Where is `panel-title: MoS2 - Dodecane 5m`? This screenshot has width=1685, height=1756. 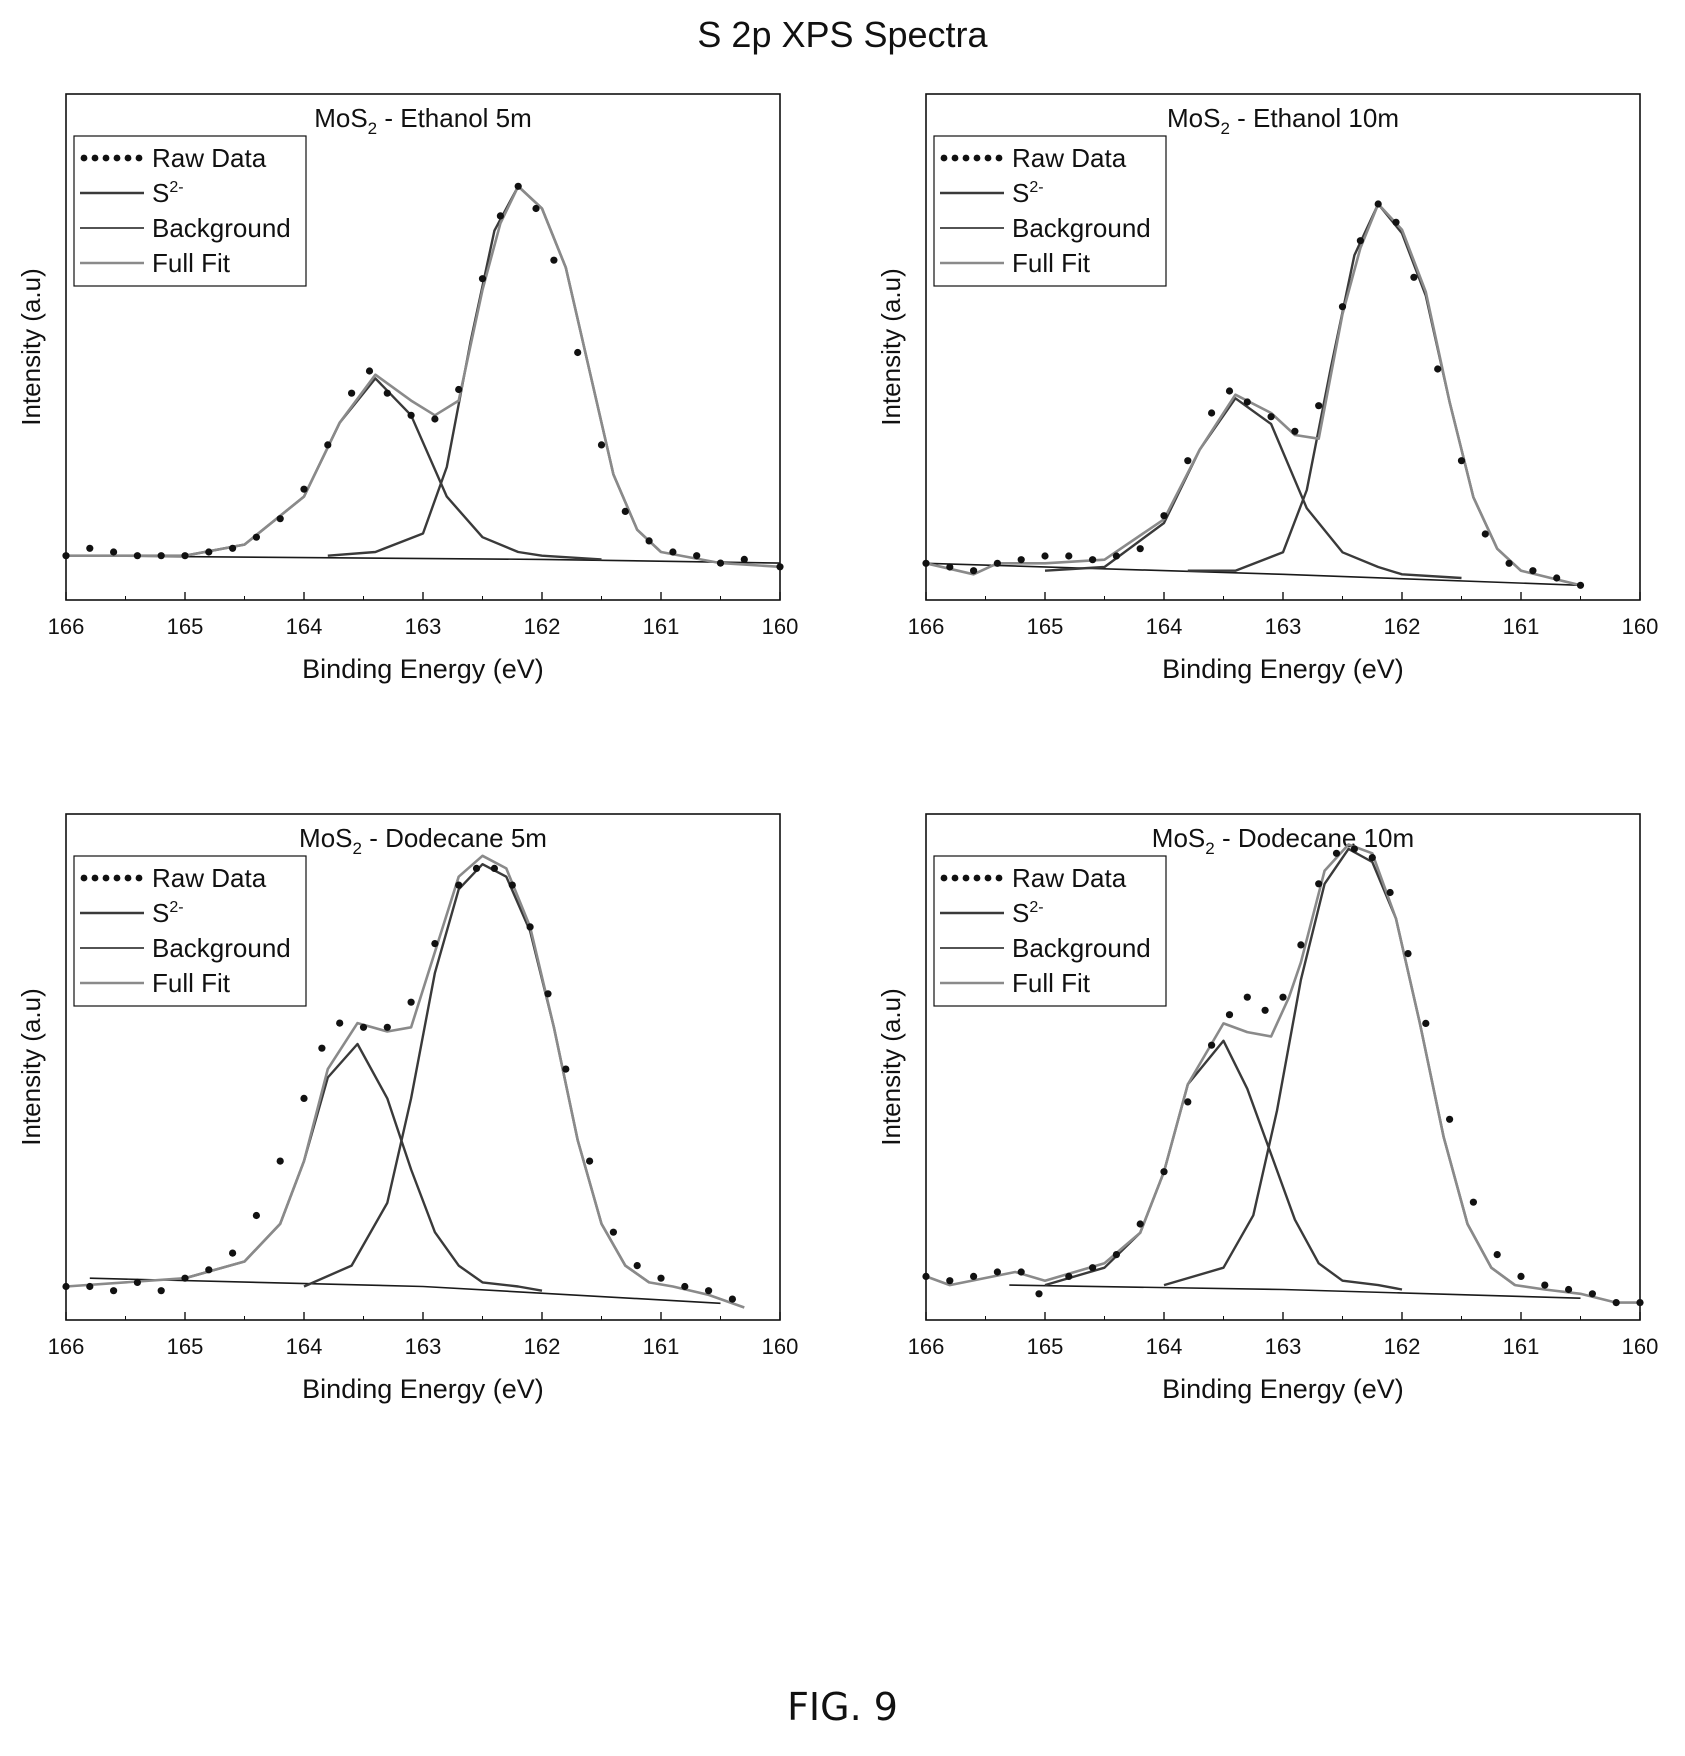
panel-title: MoS2 - Dodecane 5m is located at coordinates (423, 840).